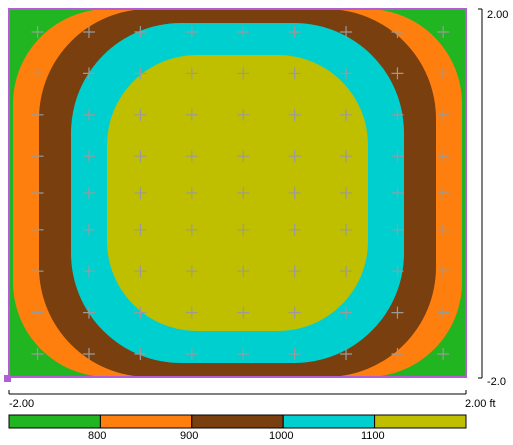 The height and width of the screenshot is (445, 513). I want to click on color-legend, so click(237, 421).